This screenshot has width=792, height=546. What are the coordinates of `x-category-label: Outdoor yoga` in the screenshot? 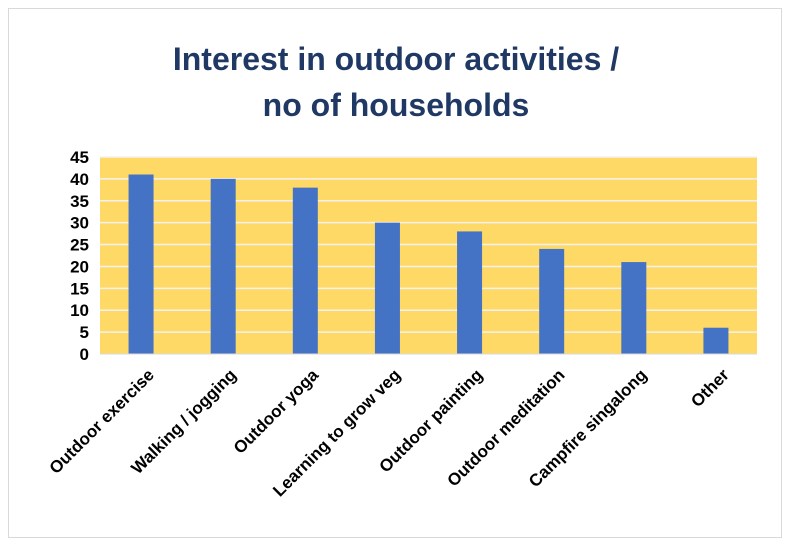 It's located at (276, 411).